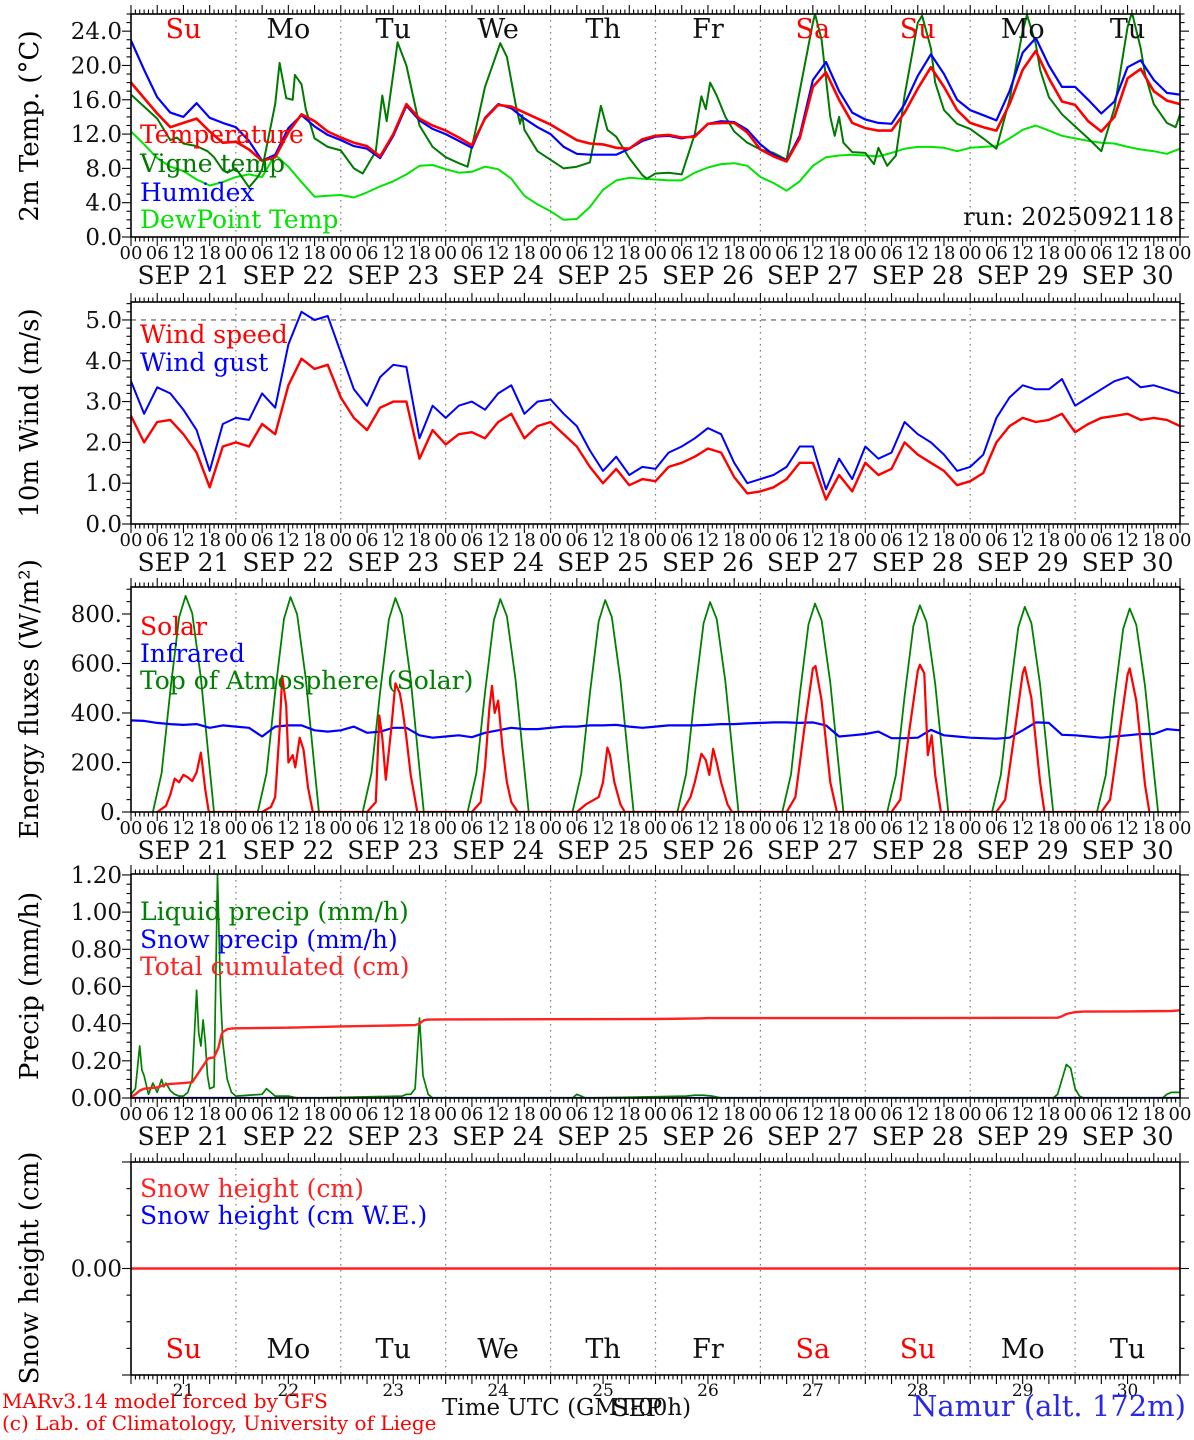  What do you see at coordinates (30, 986) in the screenshot?
I see `y-axis-title-precip: Precip (mm/h)` at bounding box center [30, 986].